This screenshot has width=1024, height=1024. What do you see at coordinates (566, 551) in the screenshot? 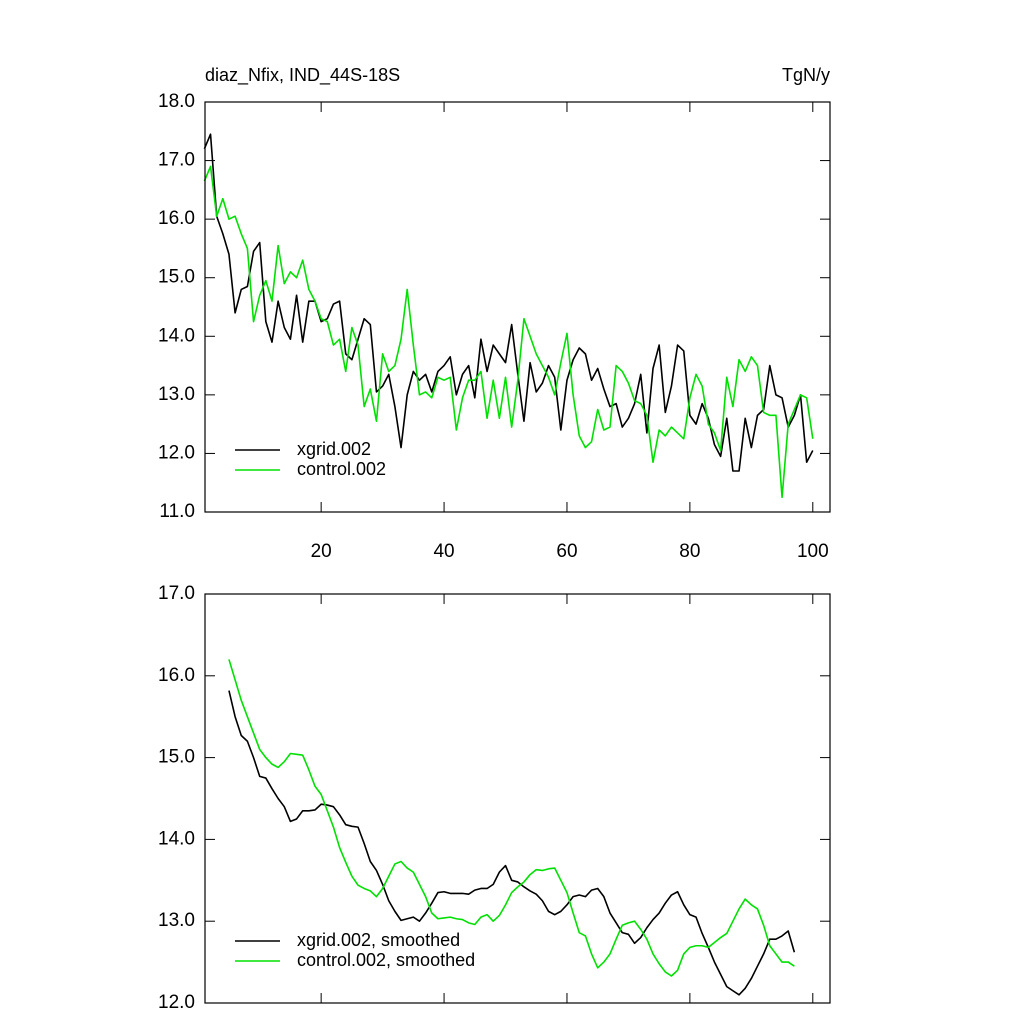
I see `x-tick-label: 60` at bounding box center [566, 551].